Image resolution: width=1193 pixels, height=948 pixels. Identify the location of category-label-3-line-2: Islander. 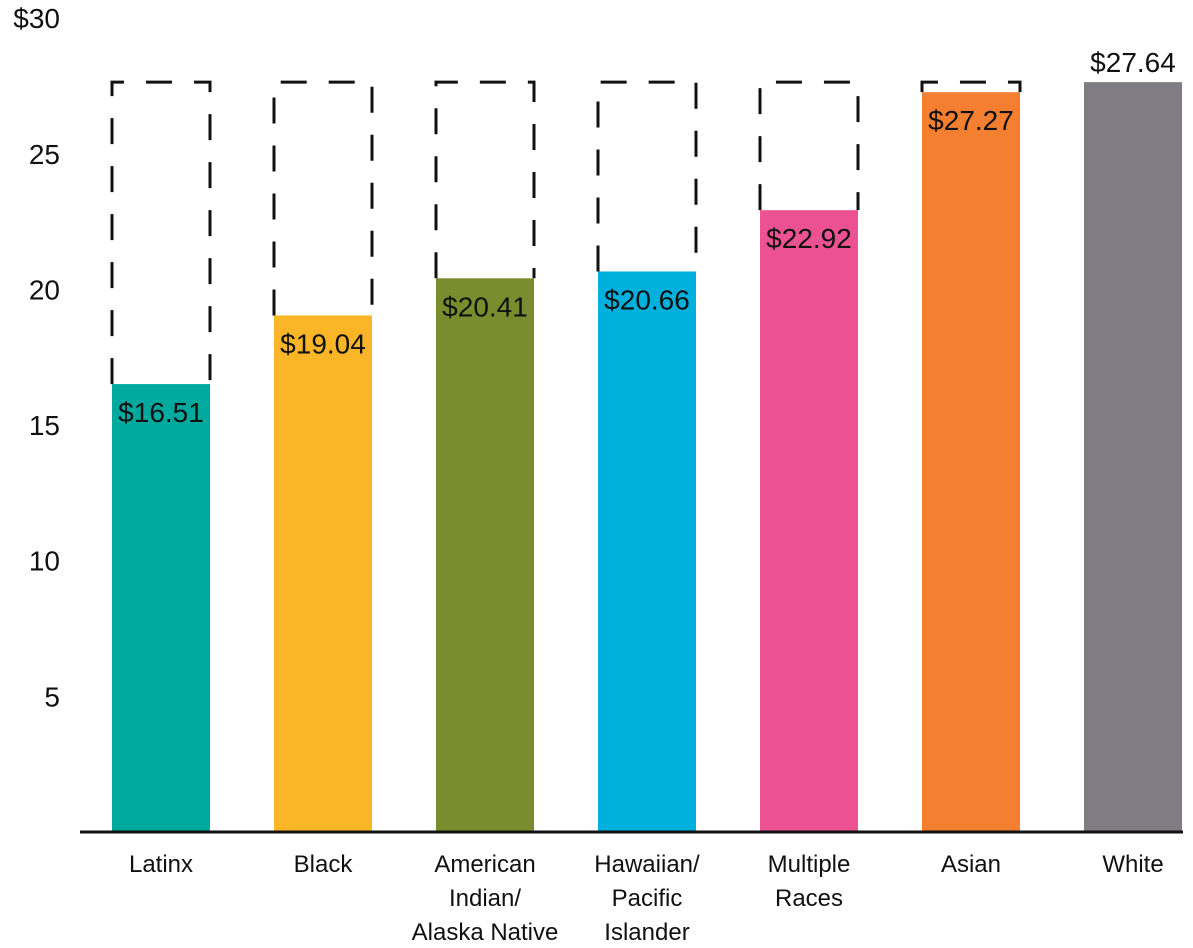
(646, 932).